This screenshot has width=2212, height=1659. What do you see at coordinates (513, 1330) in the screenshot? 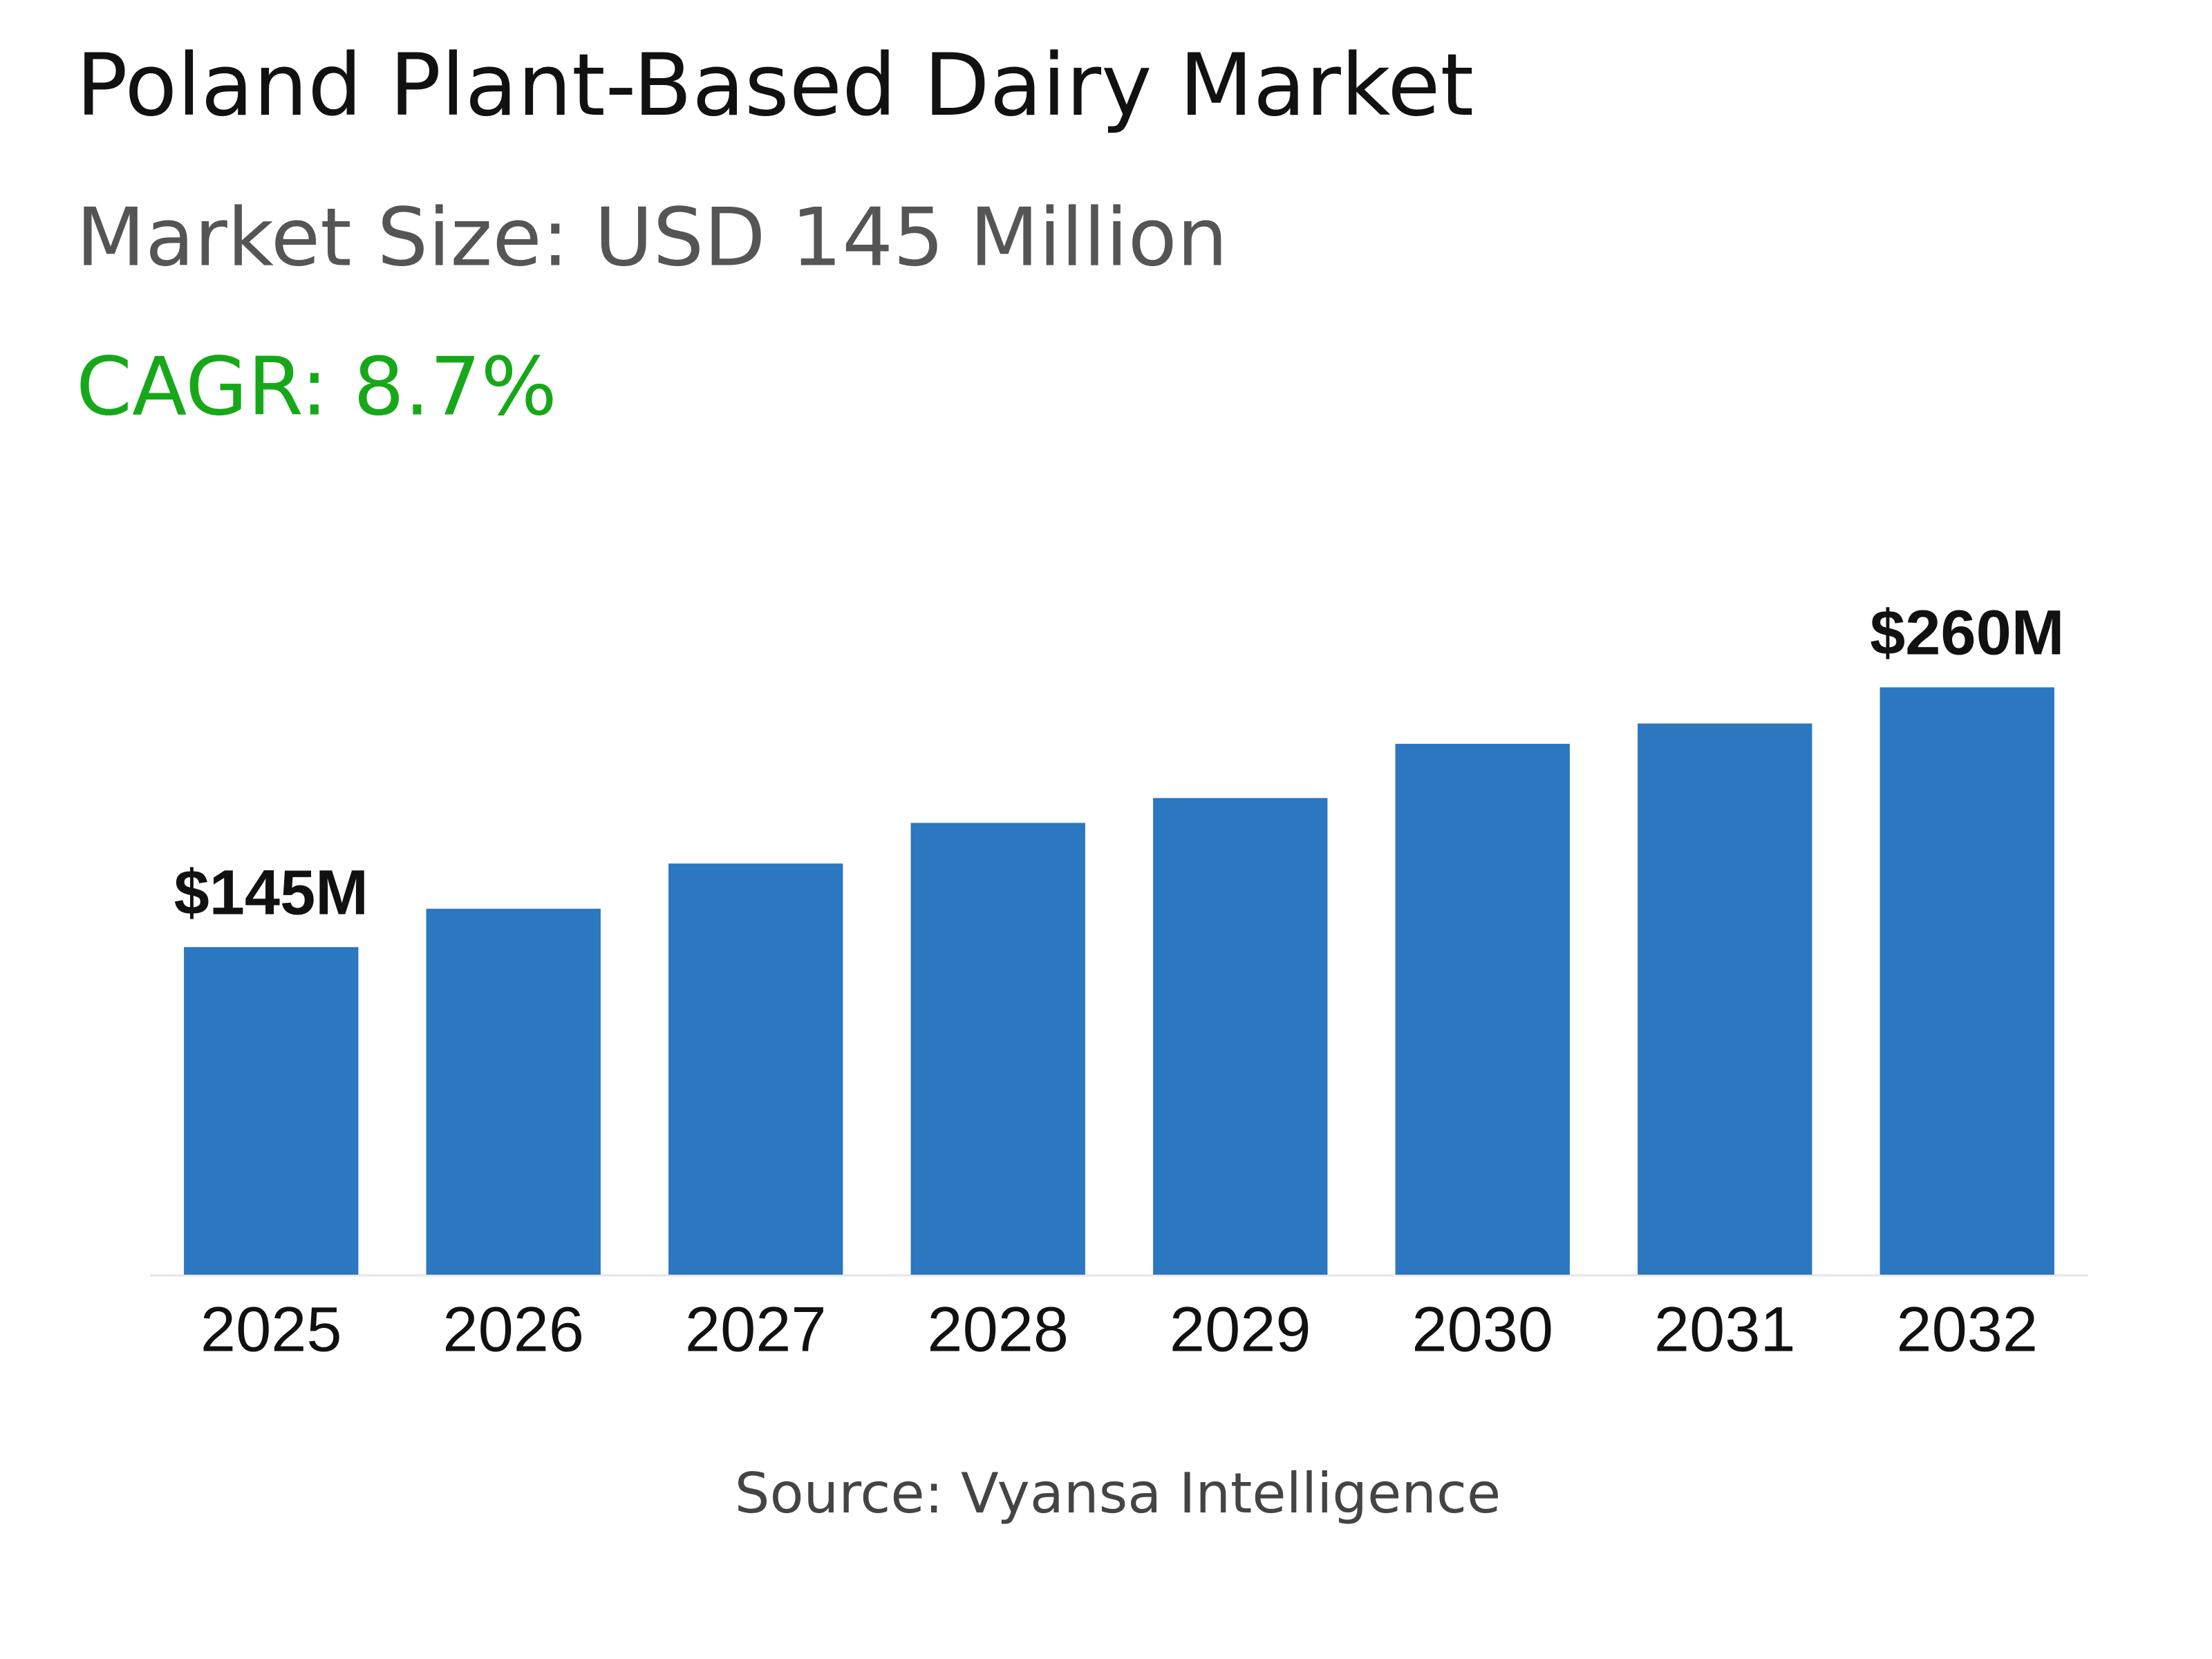
I see `x-tick-label: 2026` at bounding box center [513, 1330].